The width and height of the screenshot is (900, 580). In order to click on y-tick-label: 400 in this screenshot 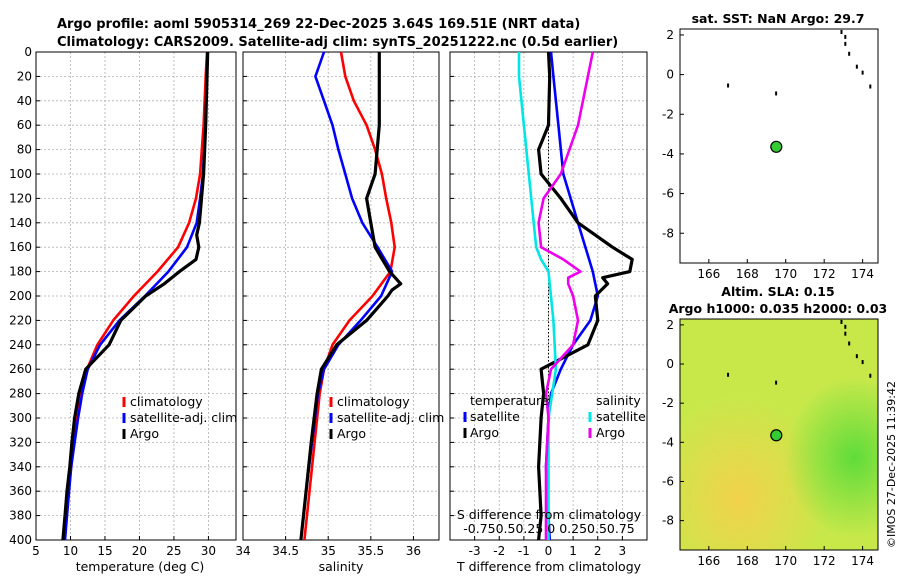, I will do `click(20, 540)`.